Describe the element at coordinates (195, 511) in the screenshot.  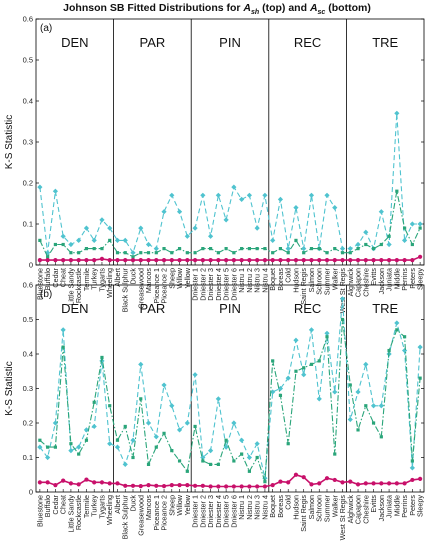
I see `panel-b-x-tick-label: Dniester 1` at that location.